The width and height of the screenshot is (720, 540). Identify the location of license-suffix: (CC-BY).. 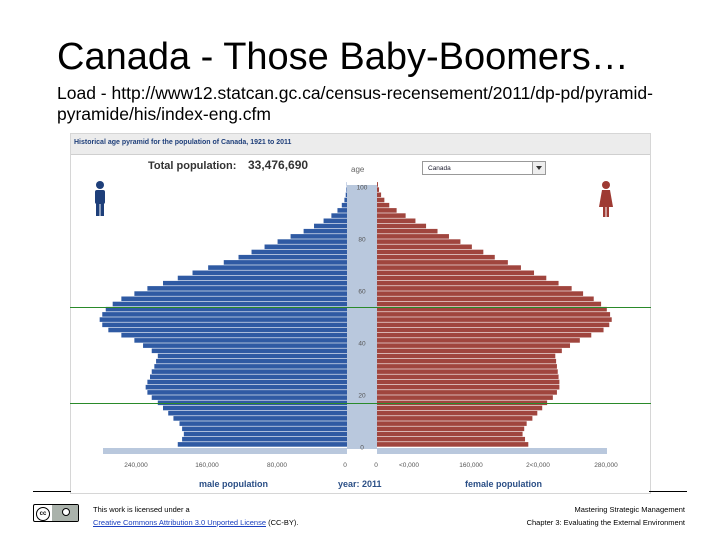
(282, 522).